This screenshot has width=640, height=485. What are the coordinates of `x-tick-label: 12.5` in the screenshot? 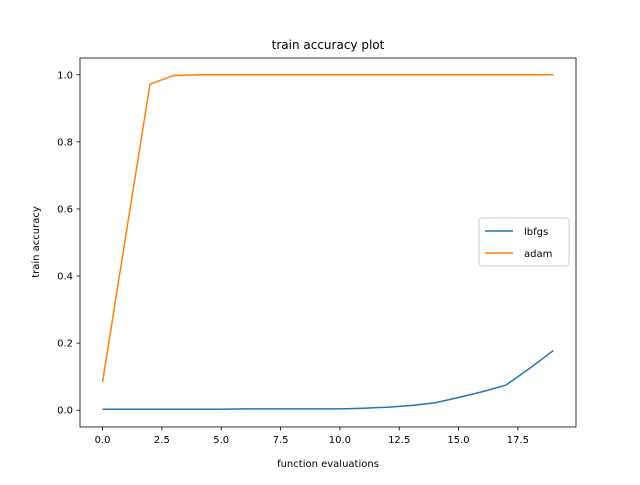 It's located at (399, 440).